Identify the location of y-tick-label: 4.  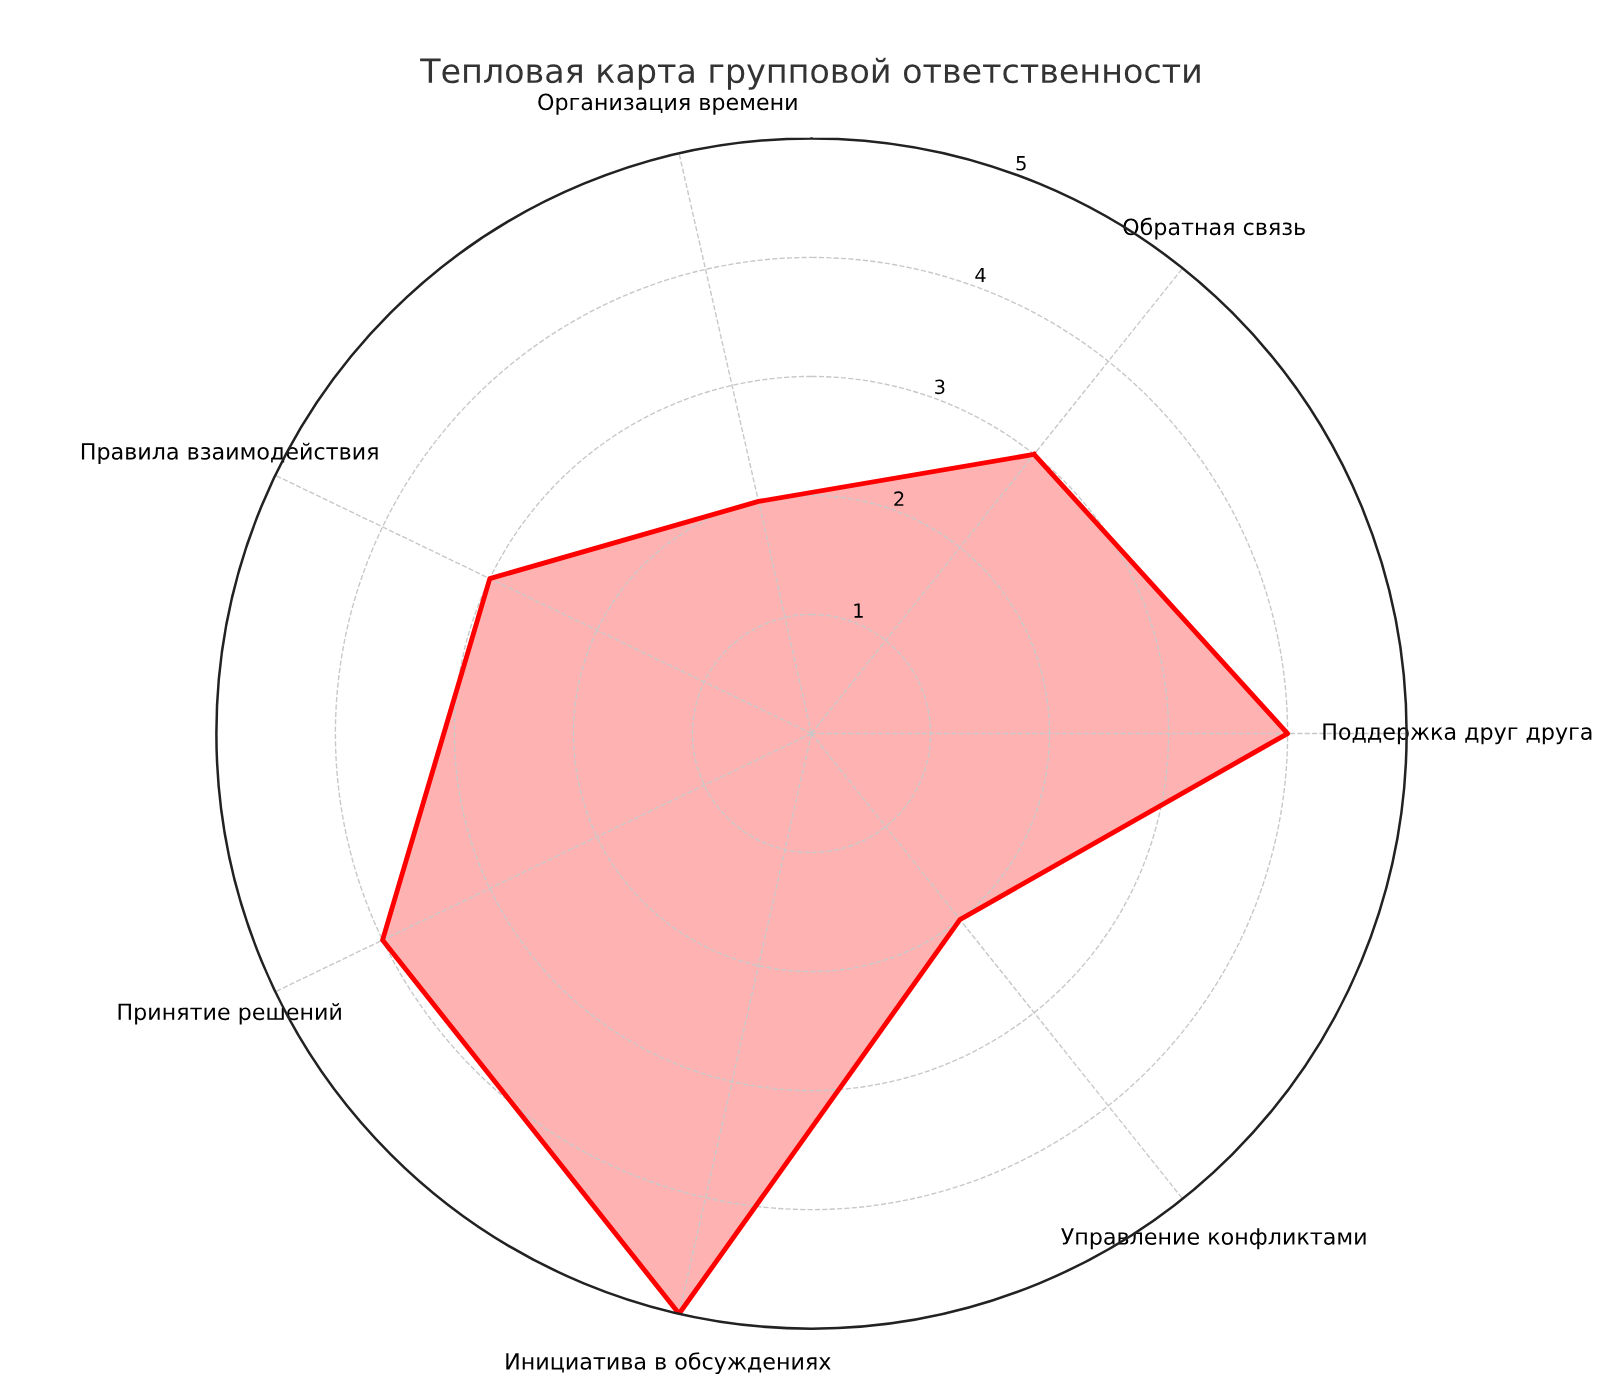
(980, 275).